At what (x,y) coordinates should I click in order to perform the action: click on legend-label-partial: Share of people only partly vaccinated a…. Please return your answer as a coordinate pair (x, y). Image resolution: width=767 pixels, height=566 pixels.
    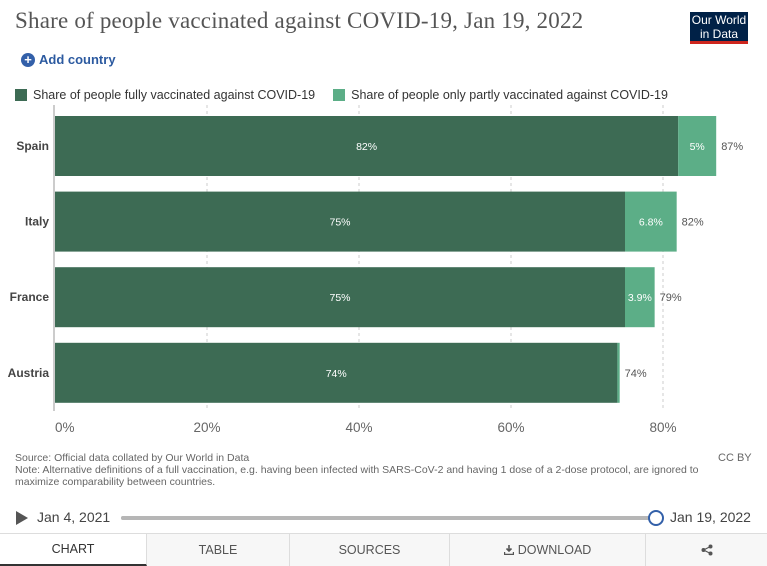
    Looking at the image, I should click on (509, 95).